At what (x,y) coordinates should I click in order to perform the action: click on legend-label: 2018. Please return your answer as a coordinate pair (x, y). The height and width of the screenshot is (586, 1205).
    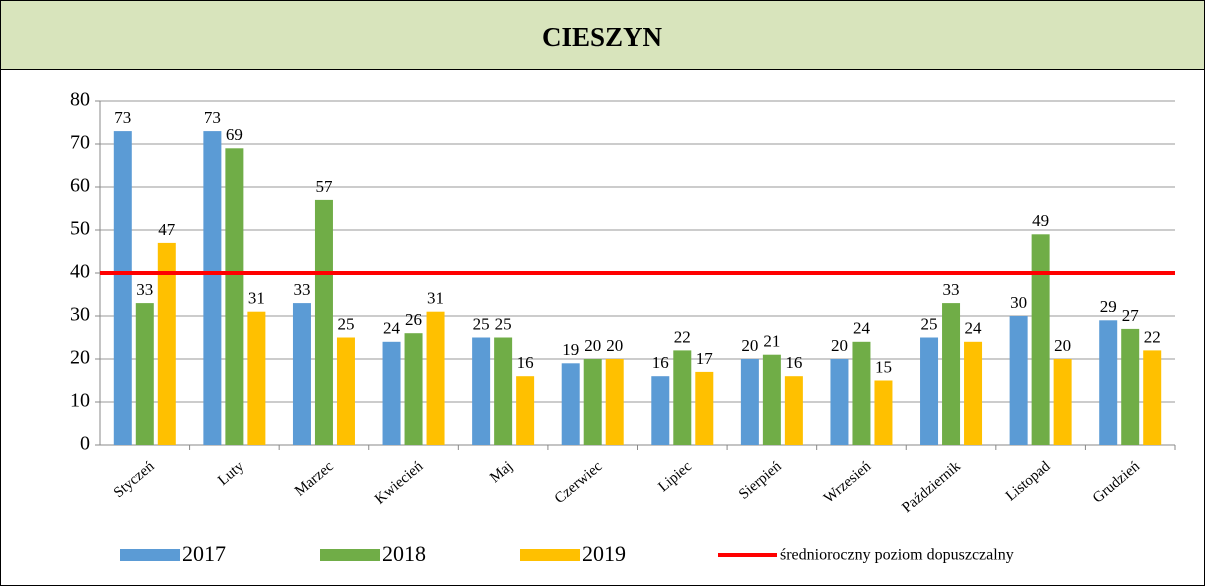
    Looking at the image, I should click on (404, 553).